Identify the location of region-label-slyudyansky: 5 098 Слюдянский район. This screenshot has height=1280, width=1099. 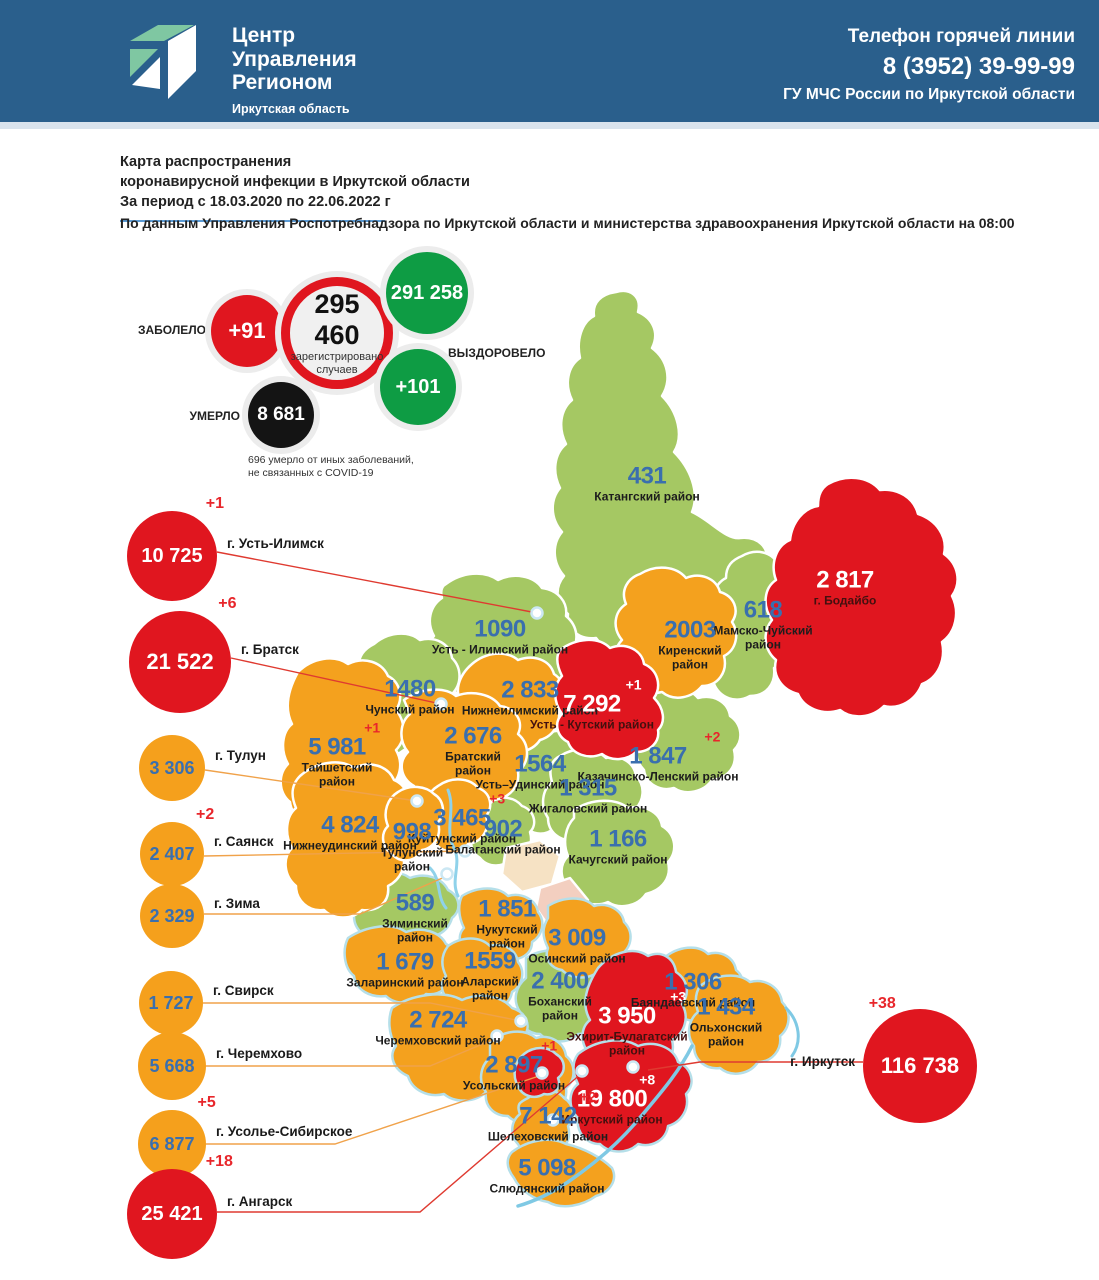
(547, 1175).